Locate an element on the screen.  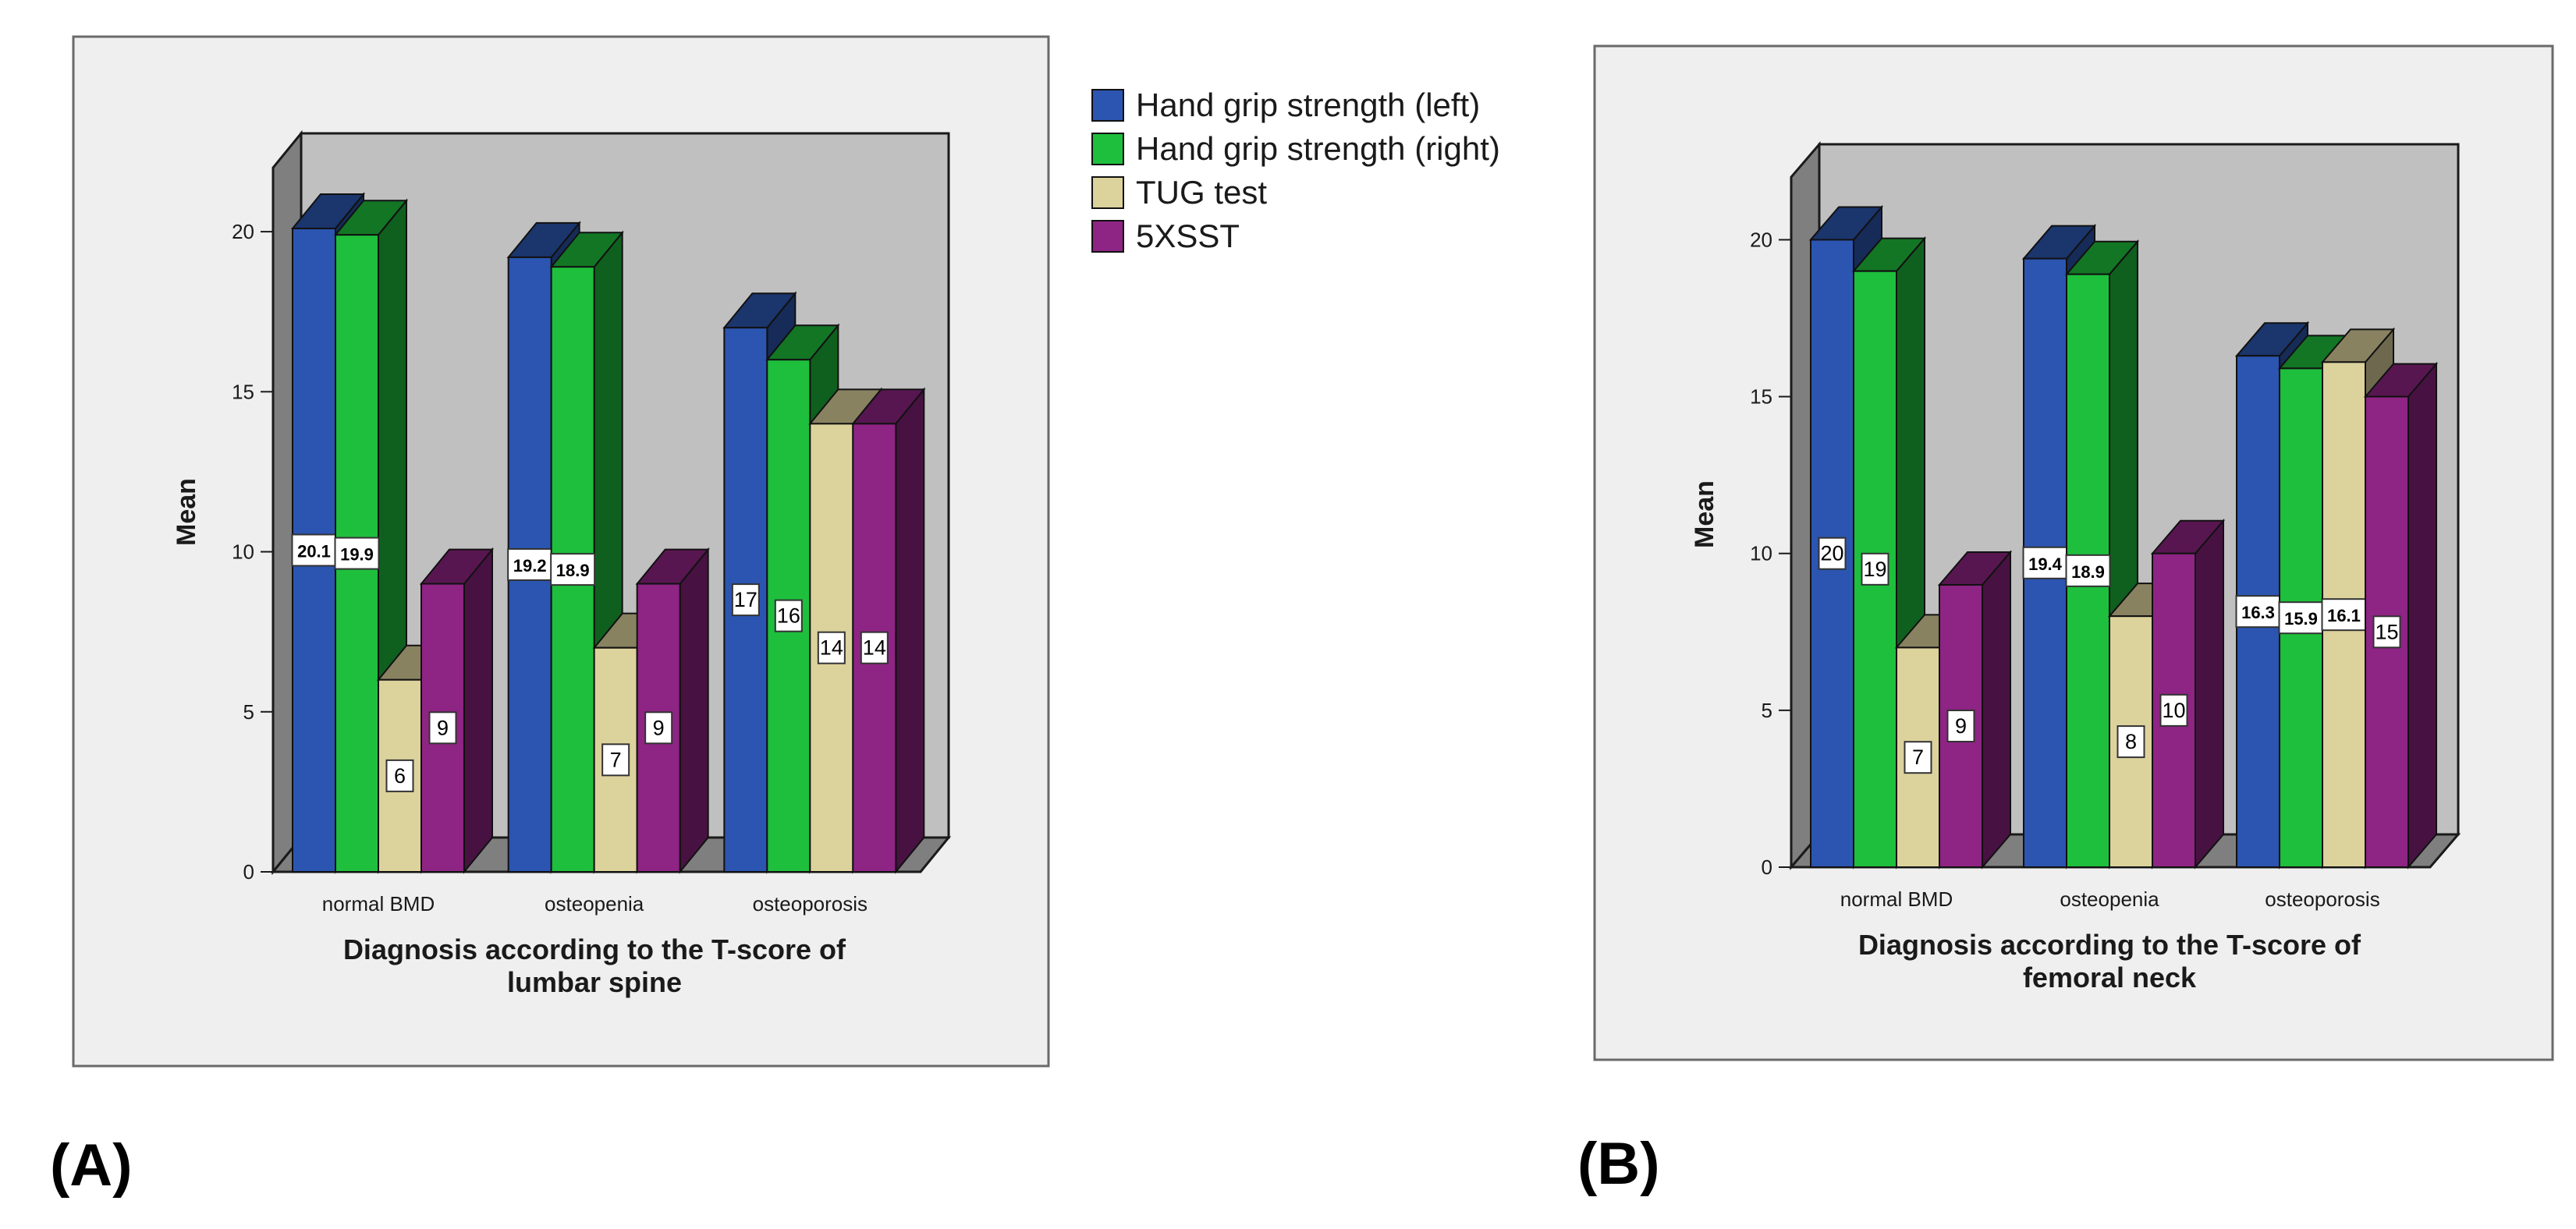
data-label: 15 is located at coordinates (2386, 631).